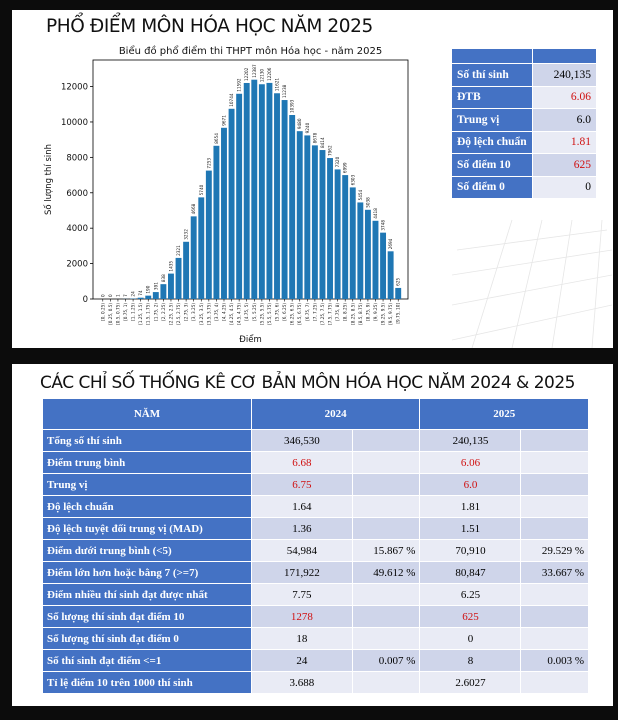 The height and width of the screenshot is (720, 618). I want to click on bar-value-label: 12130, so click(261, 76).